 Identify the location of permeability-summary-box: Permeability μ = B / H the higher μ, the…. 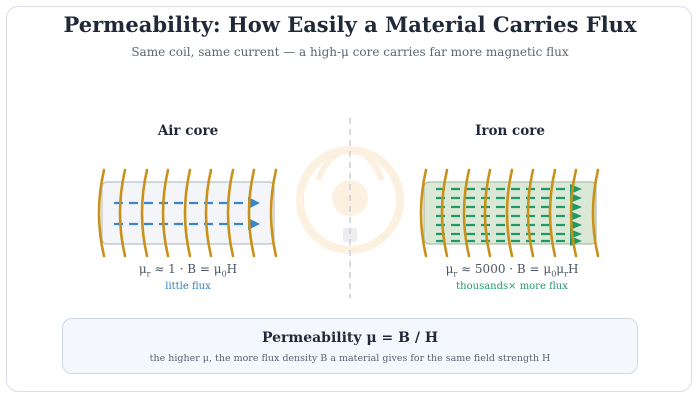
(350, 346).